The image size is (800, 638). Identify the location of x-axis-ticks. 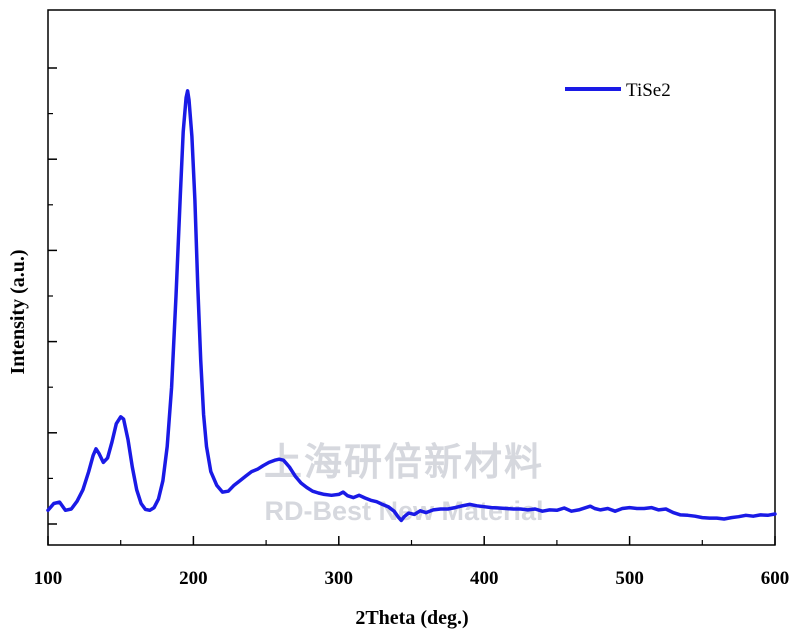
(411, 540).